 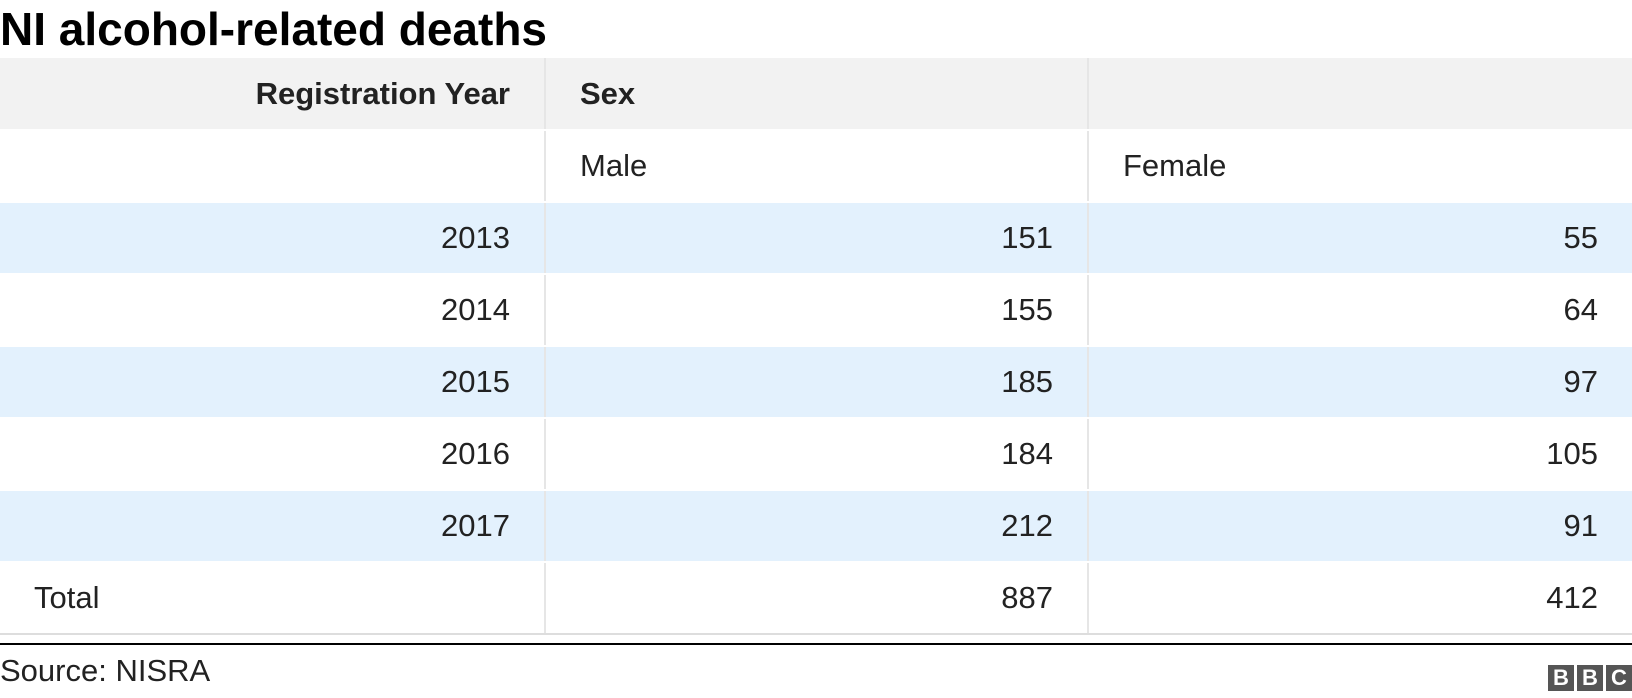 What do you see at coordinates (273, 454) in the screenshot?
I see `cell-year: 2016` at bounding box center [273, 454].